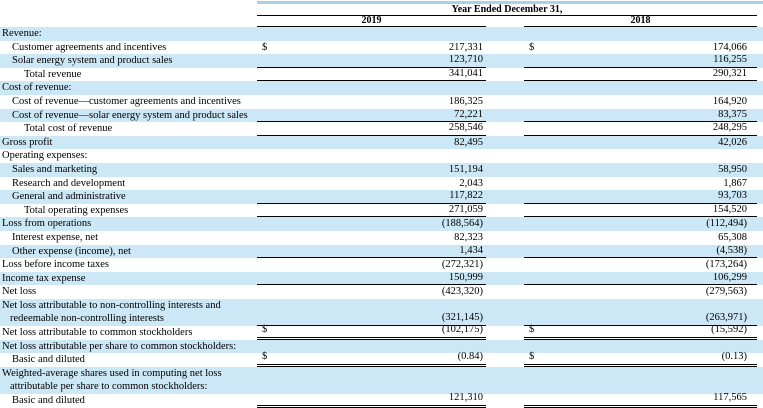 The height and width of the screenshot is (408, 763). I want to click on value-cell-2019: 271,059, so click(371, 211).